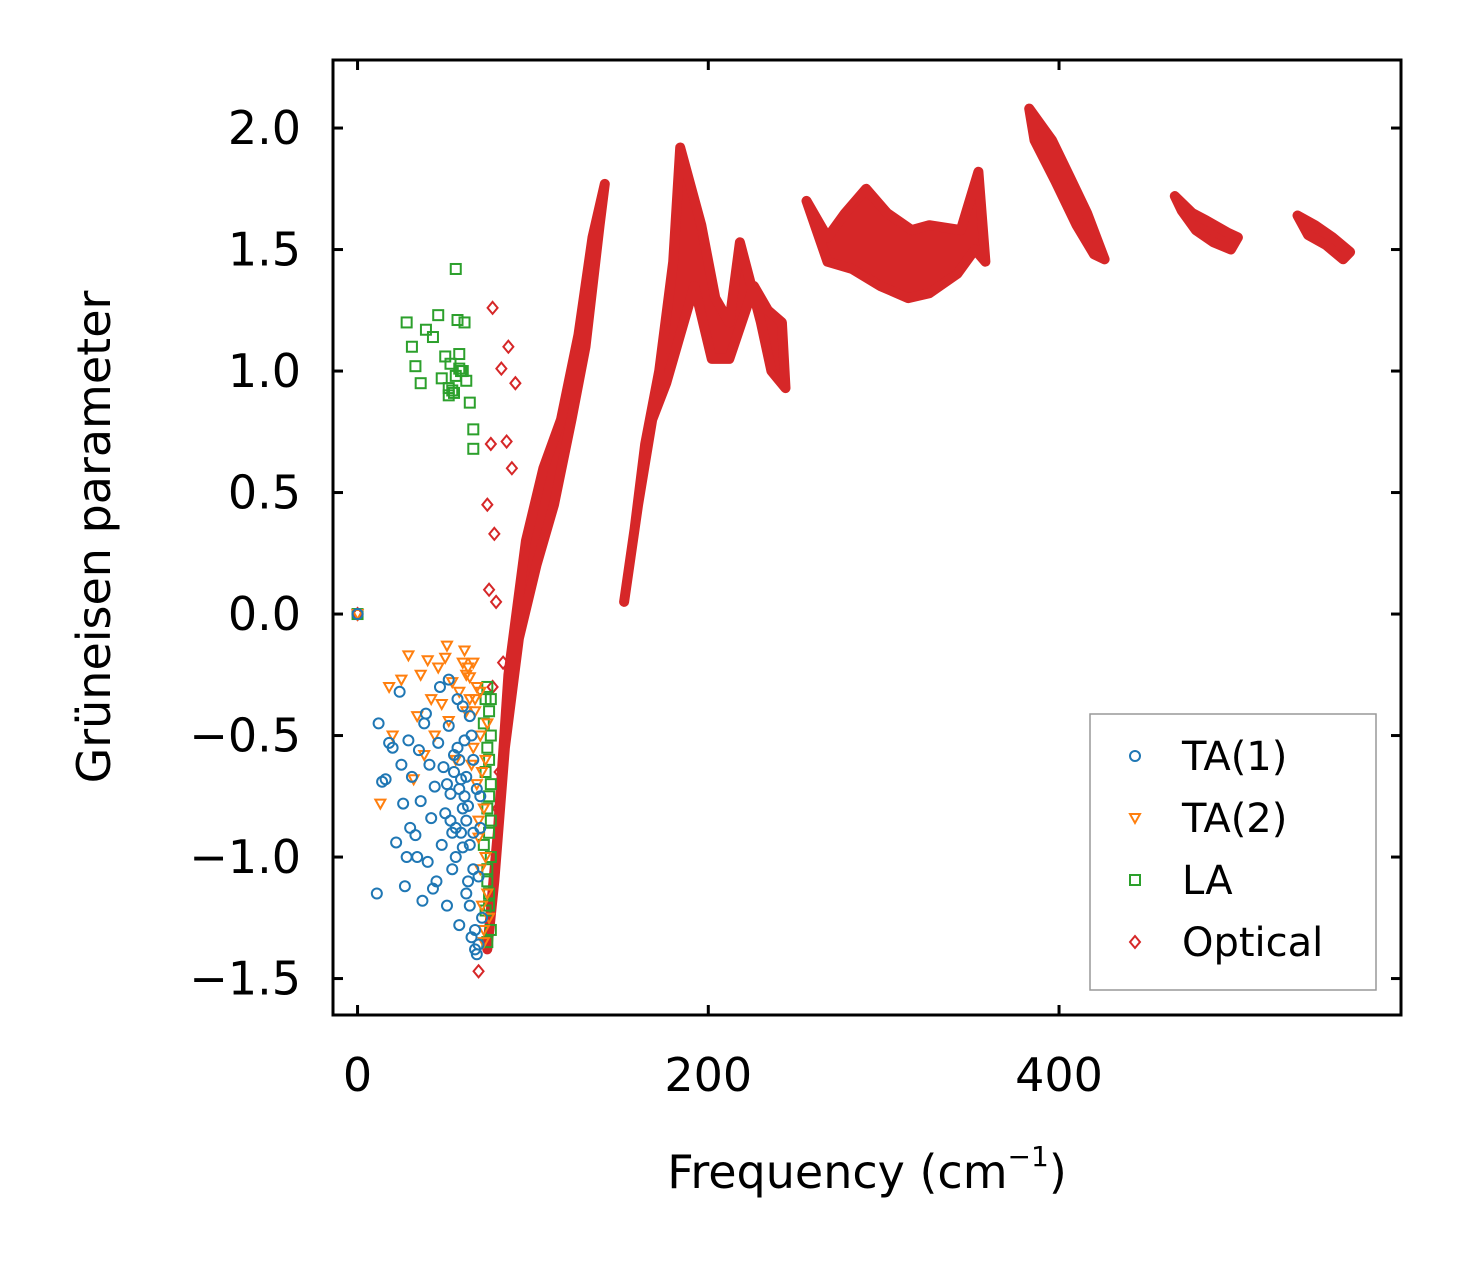 Image resolution: width=1462 pixels, height=1264 pixels. What do you see at coordinates (1135, 756) in the screenshot?
I see `legend-marker` at bounding box center [1135, 756].